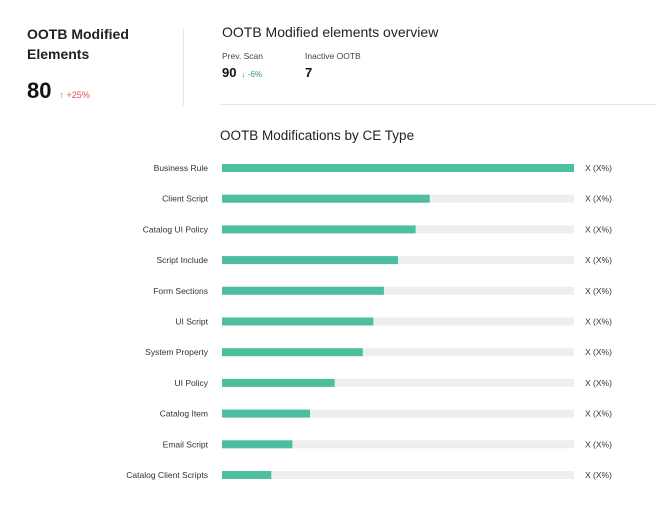  I want to click on prev-scan-delta: ↓ -6%, so click(251, 74).